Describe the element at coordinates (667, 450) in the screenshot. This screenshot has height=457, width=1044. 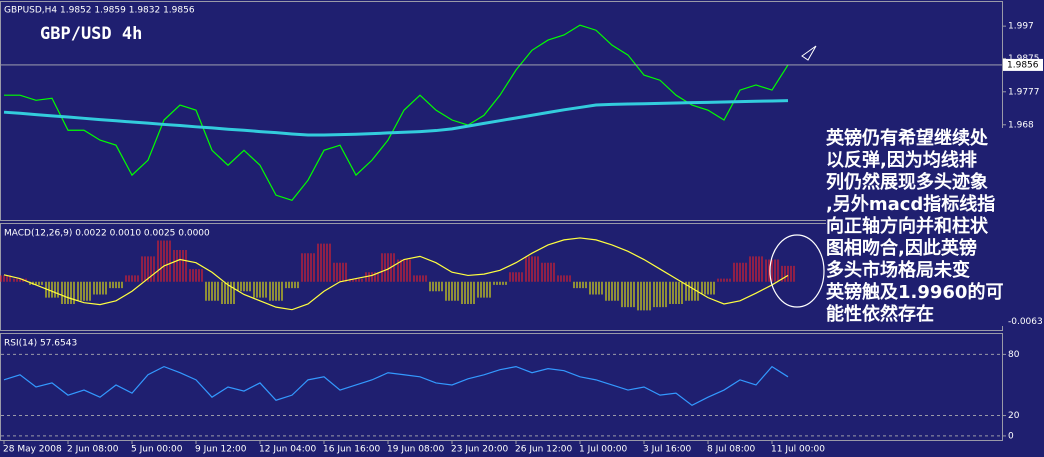
I see `x-tick-label: 3 Jul 16:00` at that location.